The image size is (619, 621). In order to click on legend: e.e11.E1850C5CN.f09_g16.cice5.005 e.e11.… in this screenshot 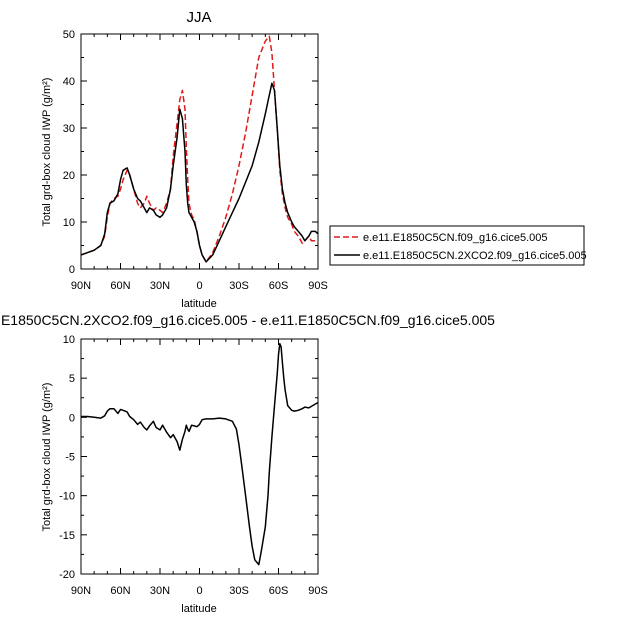, I will do `click(458, 245)`.